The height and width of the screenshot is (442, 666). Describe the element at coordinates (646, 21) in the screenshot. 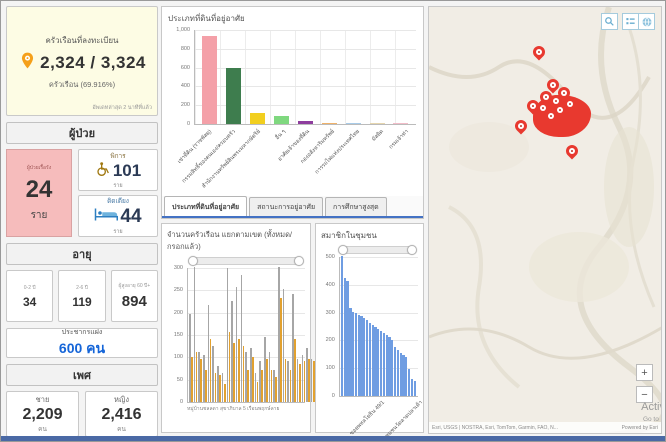

I see `map-basemap-button` at that location.